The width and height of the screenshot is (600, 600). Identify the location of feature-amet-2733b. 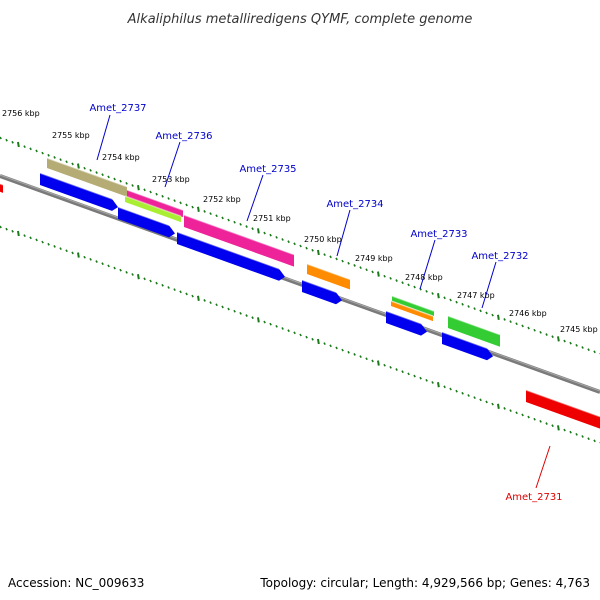
(412, 311).